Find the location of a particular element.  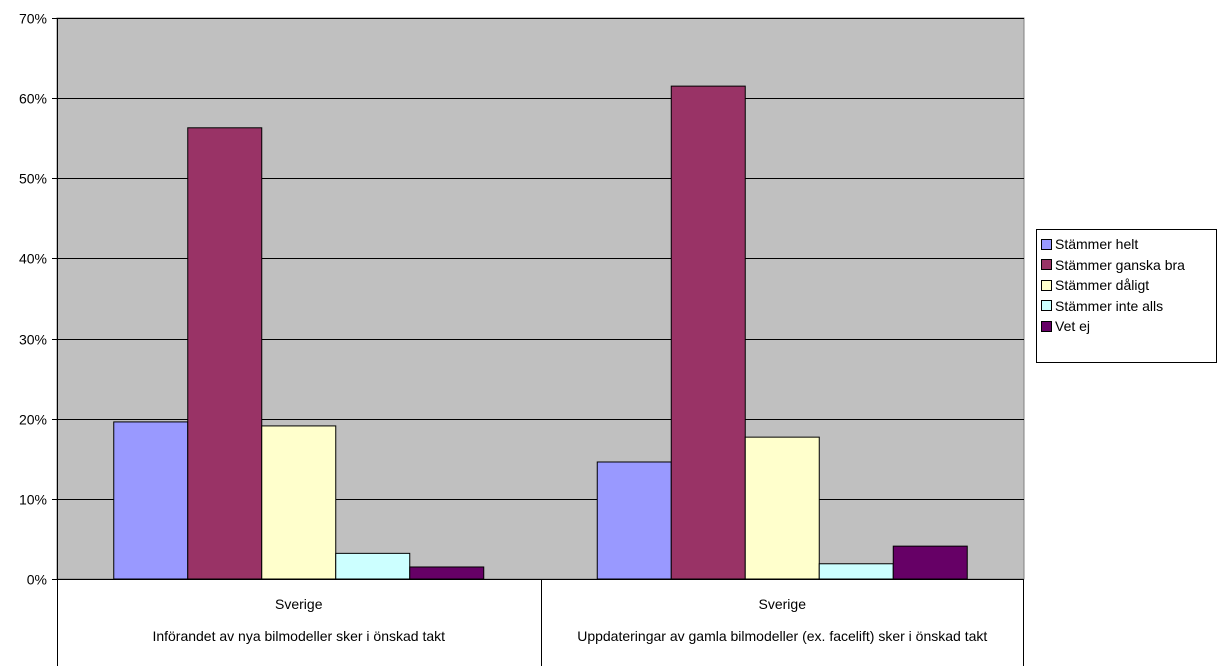

legend-item: Vet ej is located at coordinates (1128, 326).